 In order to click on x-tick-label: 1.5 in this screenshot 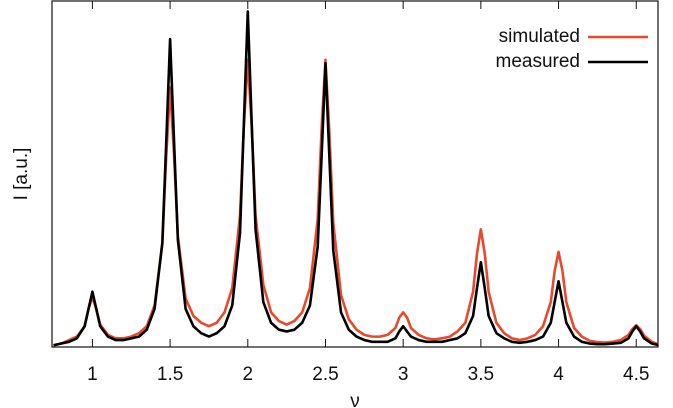, I will do `click(170, 374)`.